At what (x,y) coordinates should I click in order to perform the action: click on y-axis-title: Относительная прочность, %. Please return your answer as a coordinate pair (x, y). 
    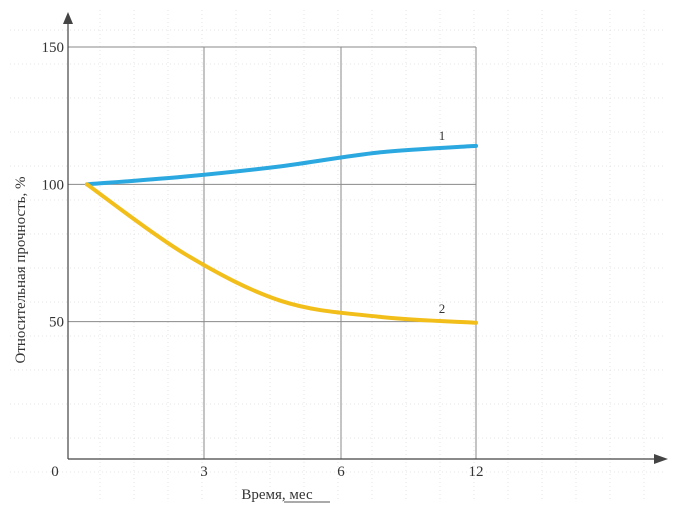
    Looking at the image, I should click on (21, 270).